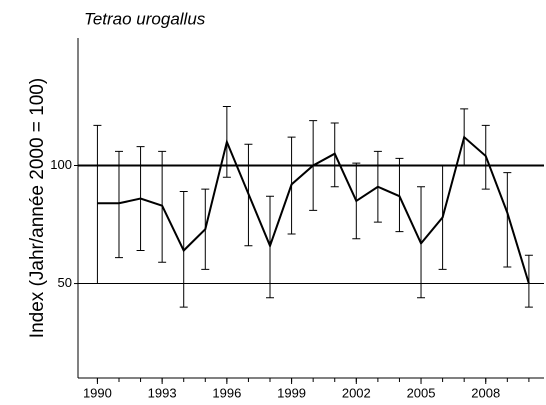 Image resolution: width=546 pixels, height=405 pixels. What do you see at coordinates (162, 392) in the screenshot?
I see `x-tick-label: 1993` at bounding box center [162, 392].